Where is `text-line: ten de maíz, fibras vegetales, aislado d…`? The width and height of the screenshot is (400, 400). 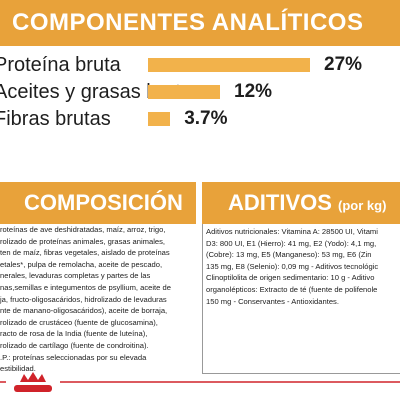 text-line: ten de maíz, fibras vegetales, aislado d… is located at coordinates (85, 253).